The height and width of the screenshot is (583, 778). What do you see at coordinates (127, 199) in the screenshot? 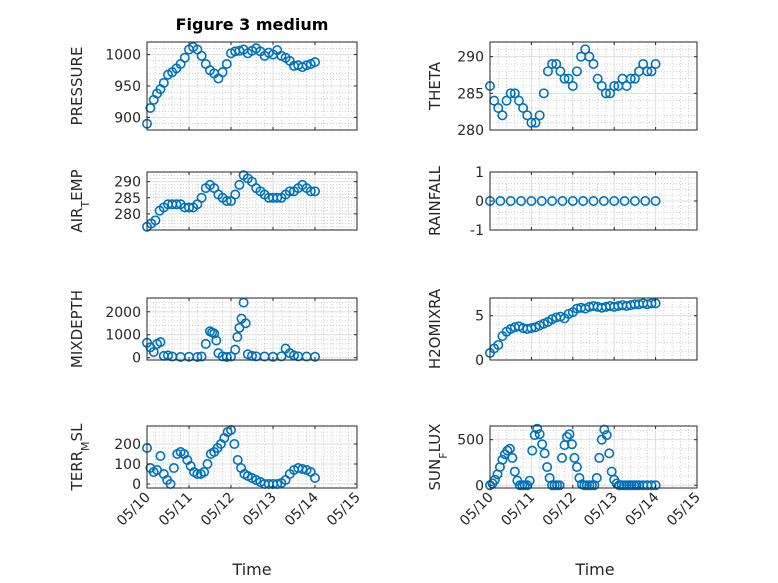
I see `y-tick-label: 285` at bounding box center [127, 199].